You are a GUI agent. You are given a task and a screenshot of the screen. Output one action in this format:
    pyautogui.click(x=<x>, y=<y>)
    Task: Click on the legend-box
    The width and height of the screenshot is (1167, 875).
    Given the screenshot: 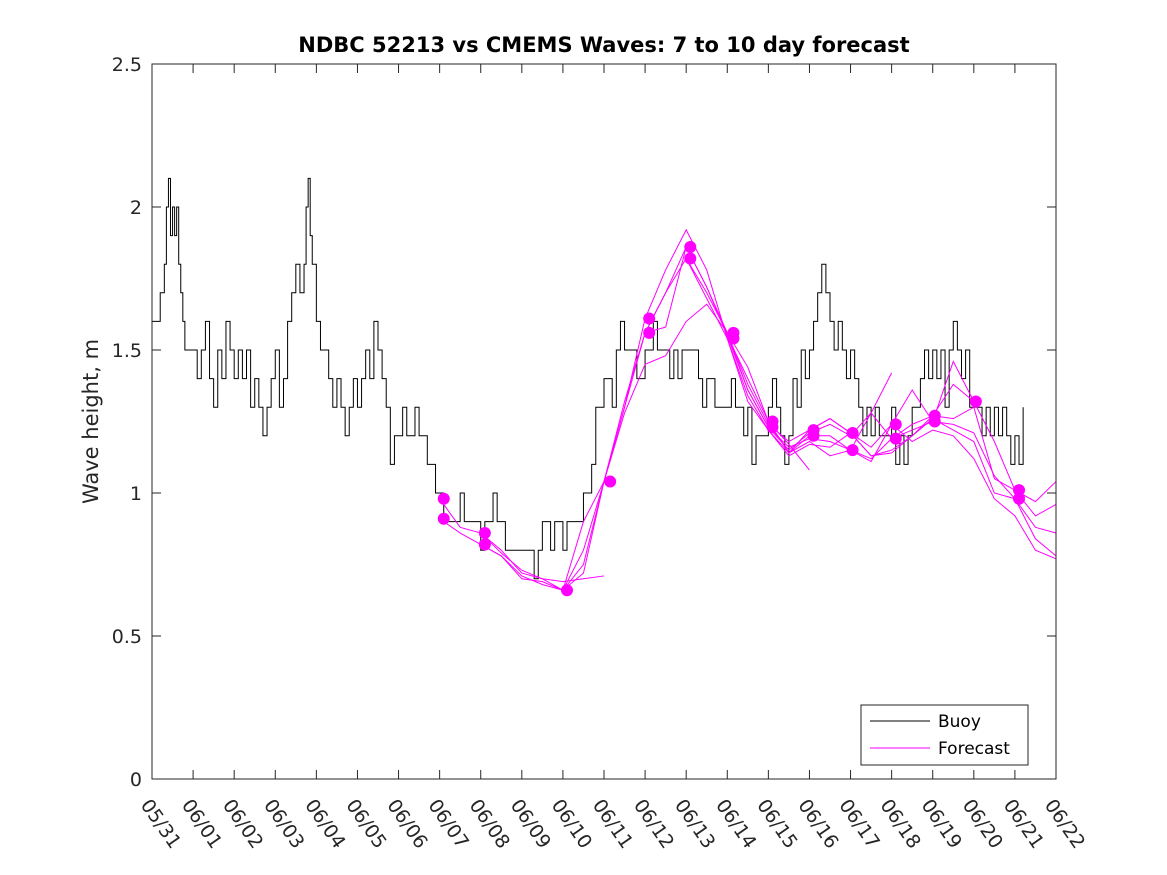 What is the action you would take?
    pyautogui.click(x=944, y=735)
    